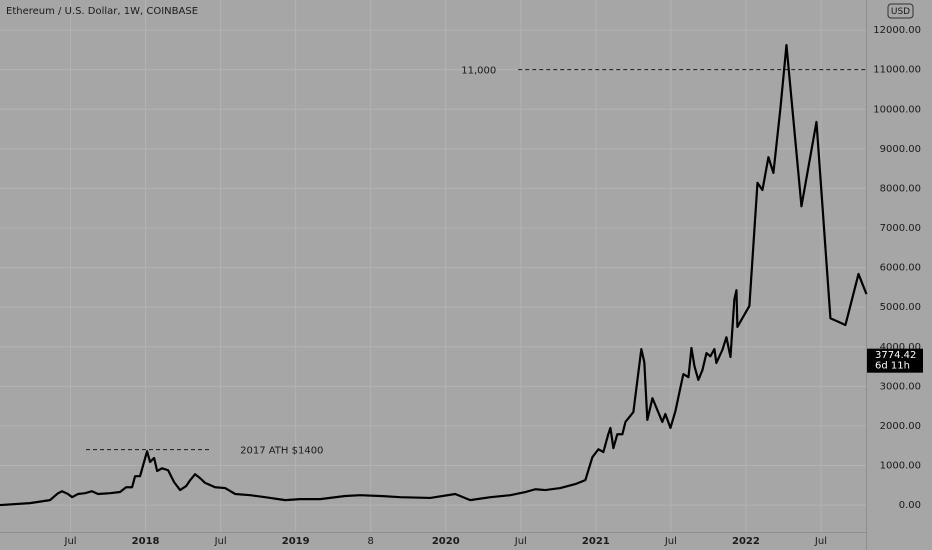  What do you see at coordinates (296, 541) in the screenshot?
I see `x-tick-label: 2019` at bounding box center [296, 541].